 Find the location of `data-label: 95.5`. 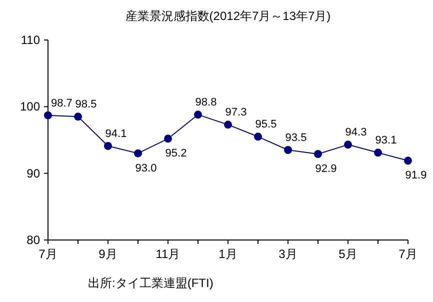

data-label: 95.5 is located at coordinates (266, 124).